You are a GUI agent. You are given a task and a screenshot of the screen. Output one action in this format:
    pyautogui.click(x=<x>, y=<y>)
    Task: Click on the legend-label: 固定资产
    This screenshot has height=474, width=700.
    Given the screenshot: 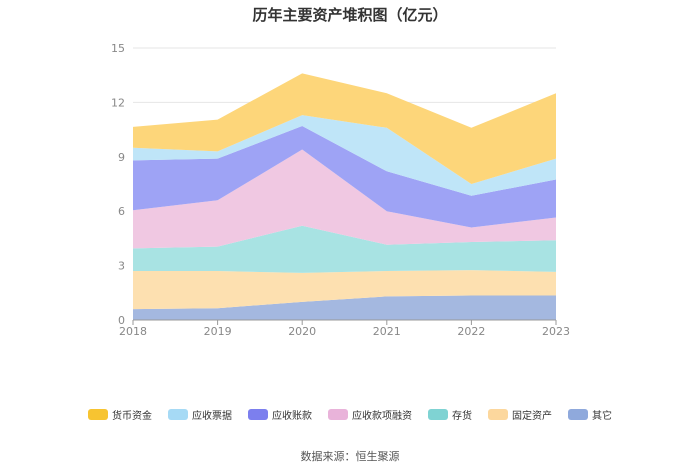 What is the action you would take?
    pyautogui.click(x=532, y=416)
    